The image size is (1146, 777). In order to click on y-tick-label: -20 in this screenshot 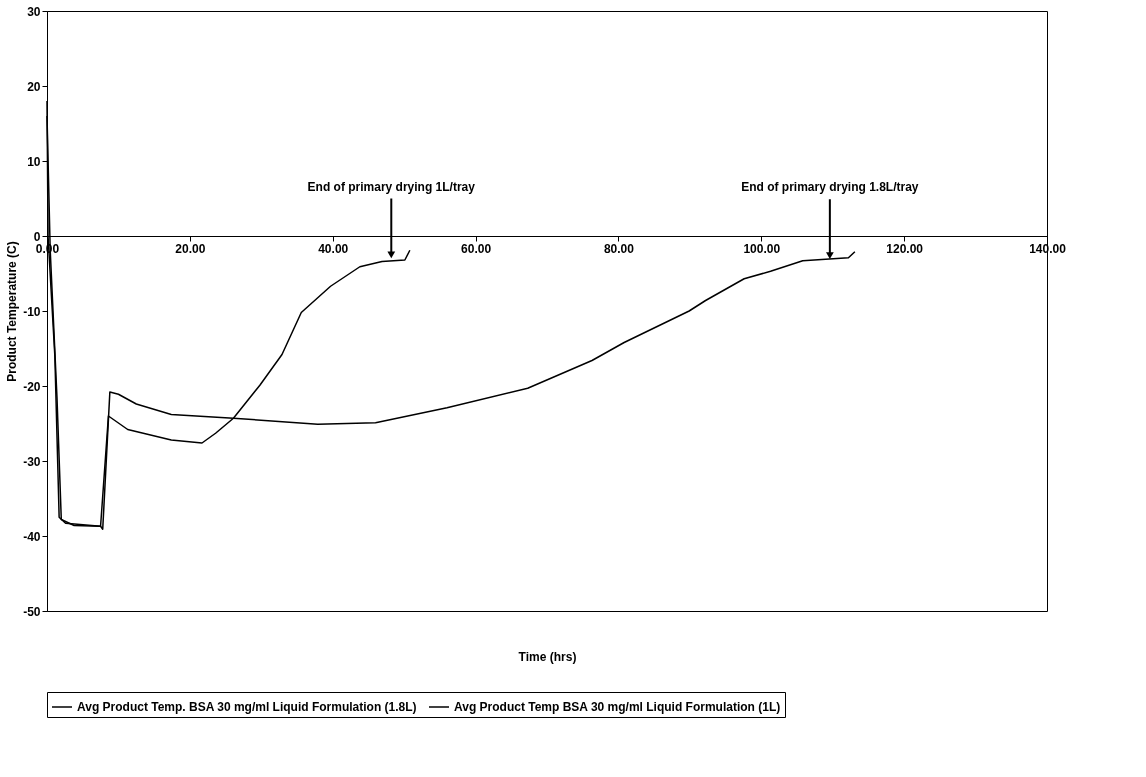, I will do `click(32, 386)`.